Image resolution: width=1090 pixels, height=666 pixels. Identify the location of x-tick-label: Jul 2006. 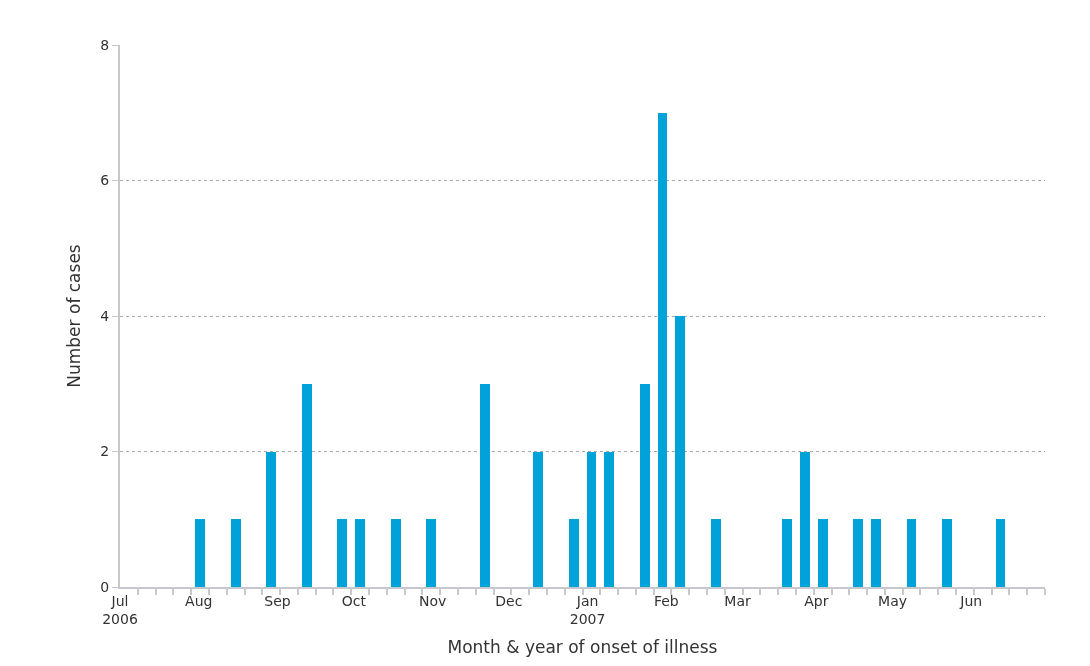
(120, 609).